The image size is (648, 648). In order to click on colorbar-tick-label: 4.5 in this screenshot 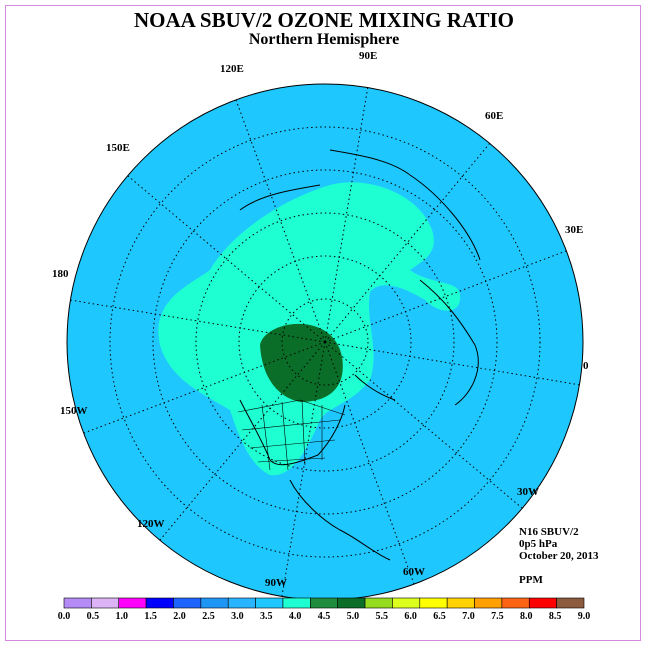, I will do `click(324, 616)`.